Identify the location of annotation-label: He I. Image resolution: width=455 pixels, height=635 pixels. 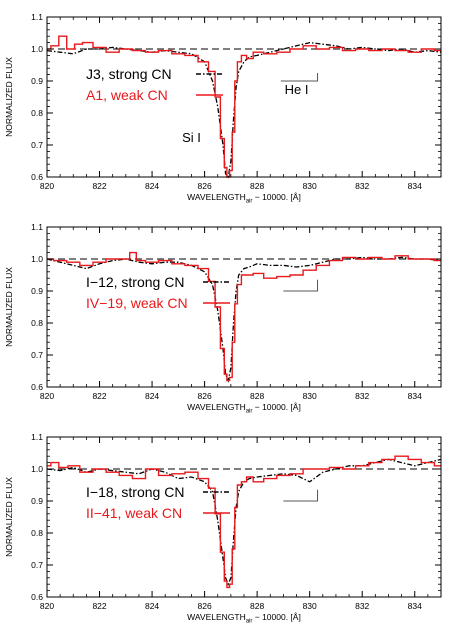
(297, 89).